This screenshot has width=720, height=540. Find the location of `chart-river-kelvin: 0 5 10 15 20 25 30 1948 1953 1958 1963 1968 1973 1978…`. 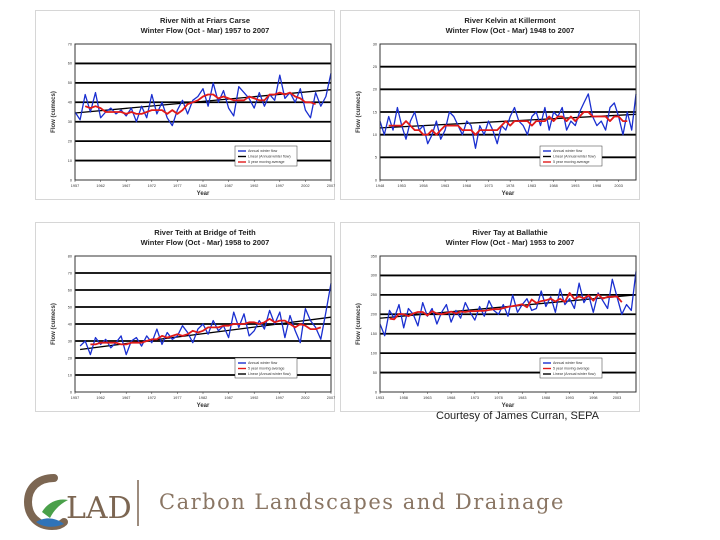

chart-river-kelvin: 0 5 10 15 20 25 30 1948 1953 1958 1963 1968 1973 1978… is located at coordinates (490, 105).